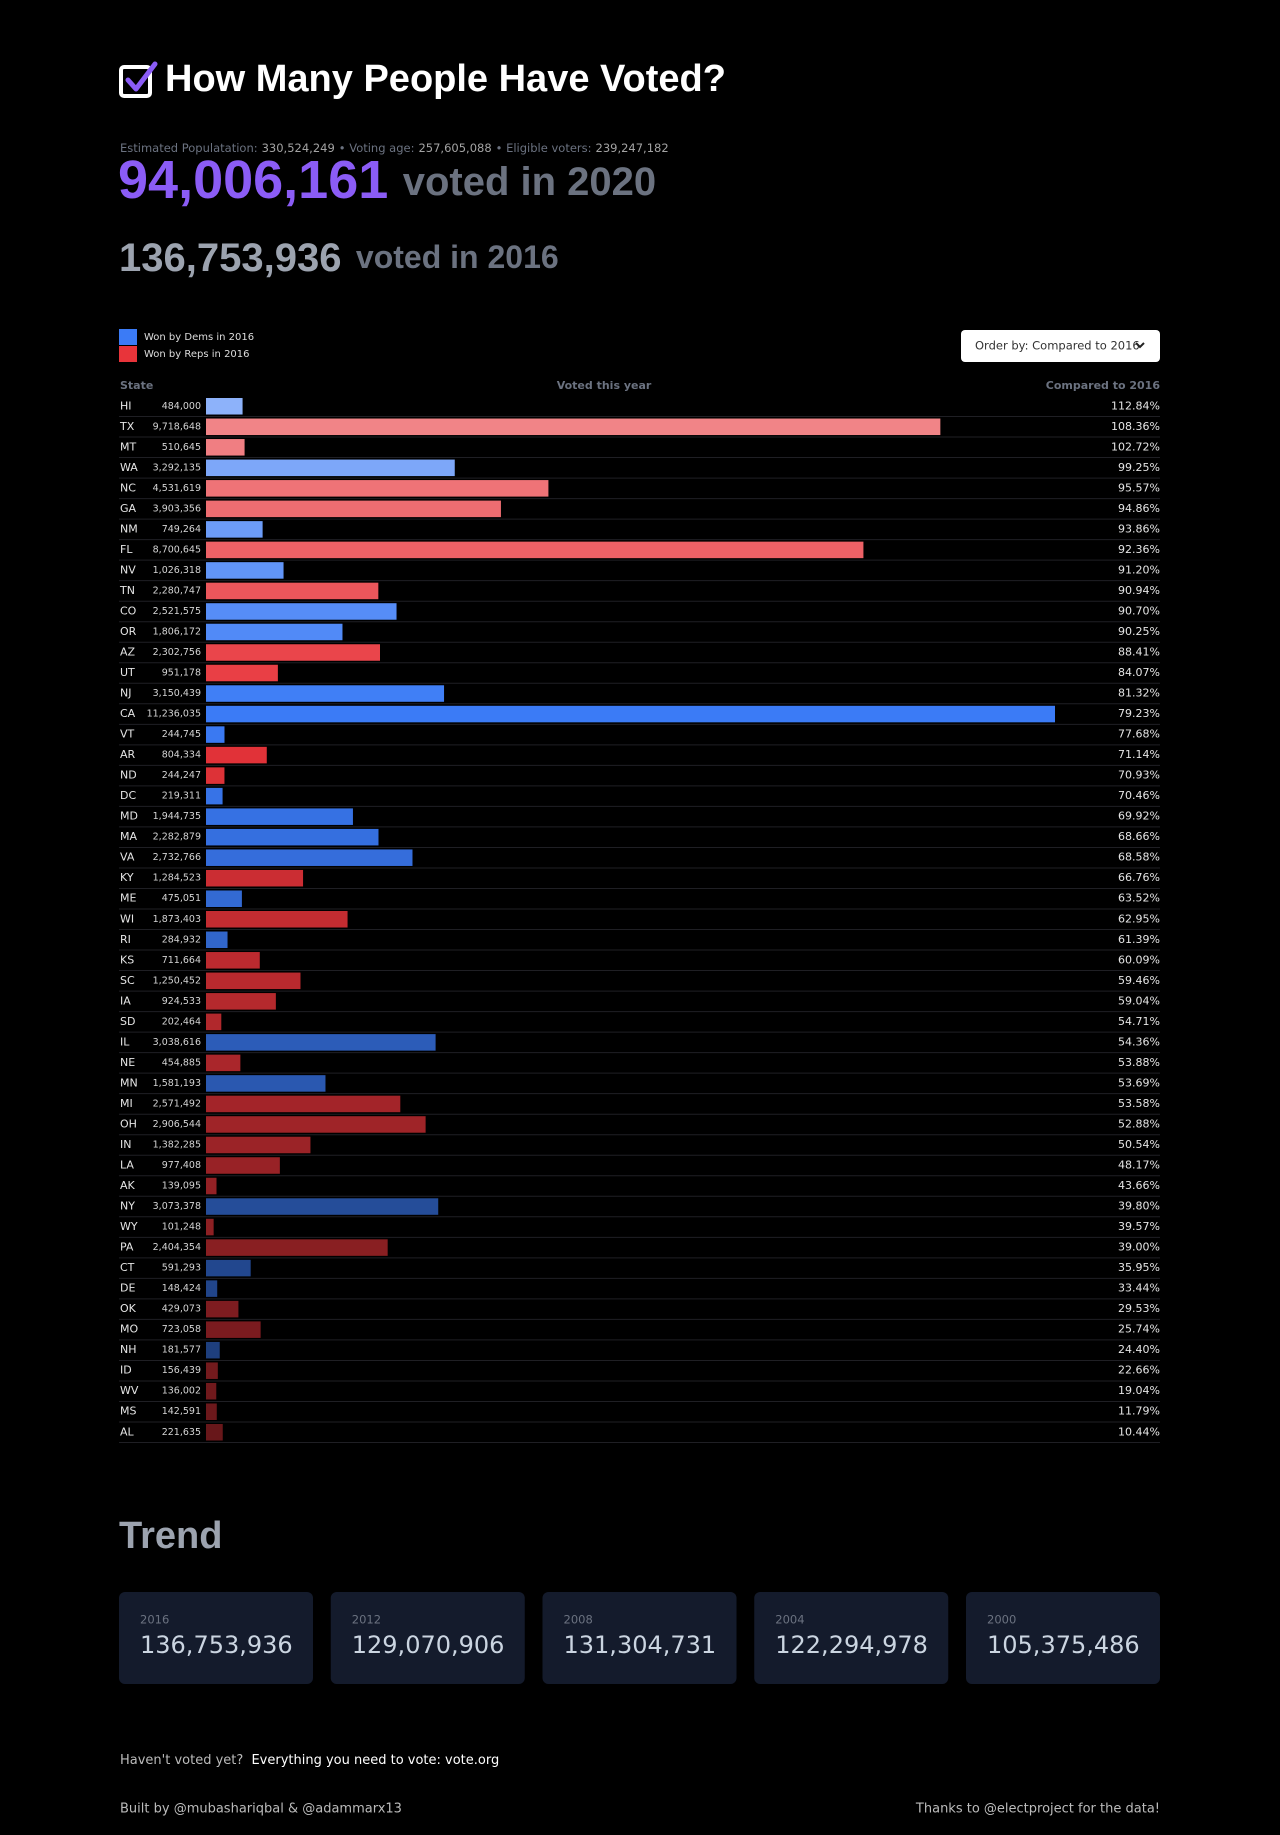 The width and height of the screenshot is (1280, 1835). What do you see at coordinates (127, 1288) in the screenshot?
I see `state-label: DE` at bounding box center [127, 1288].